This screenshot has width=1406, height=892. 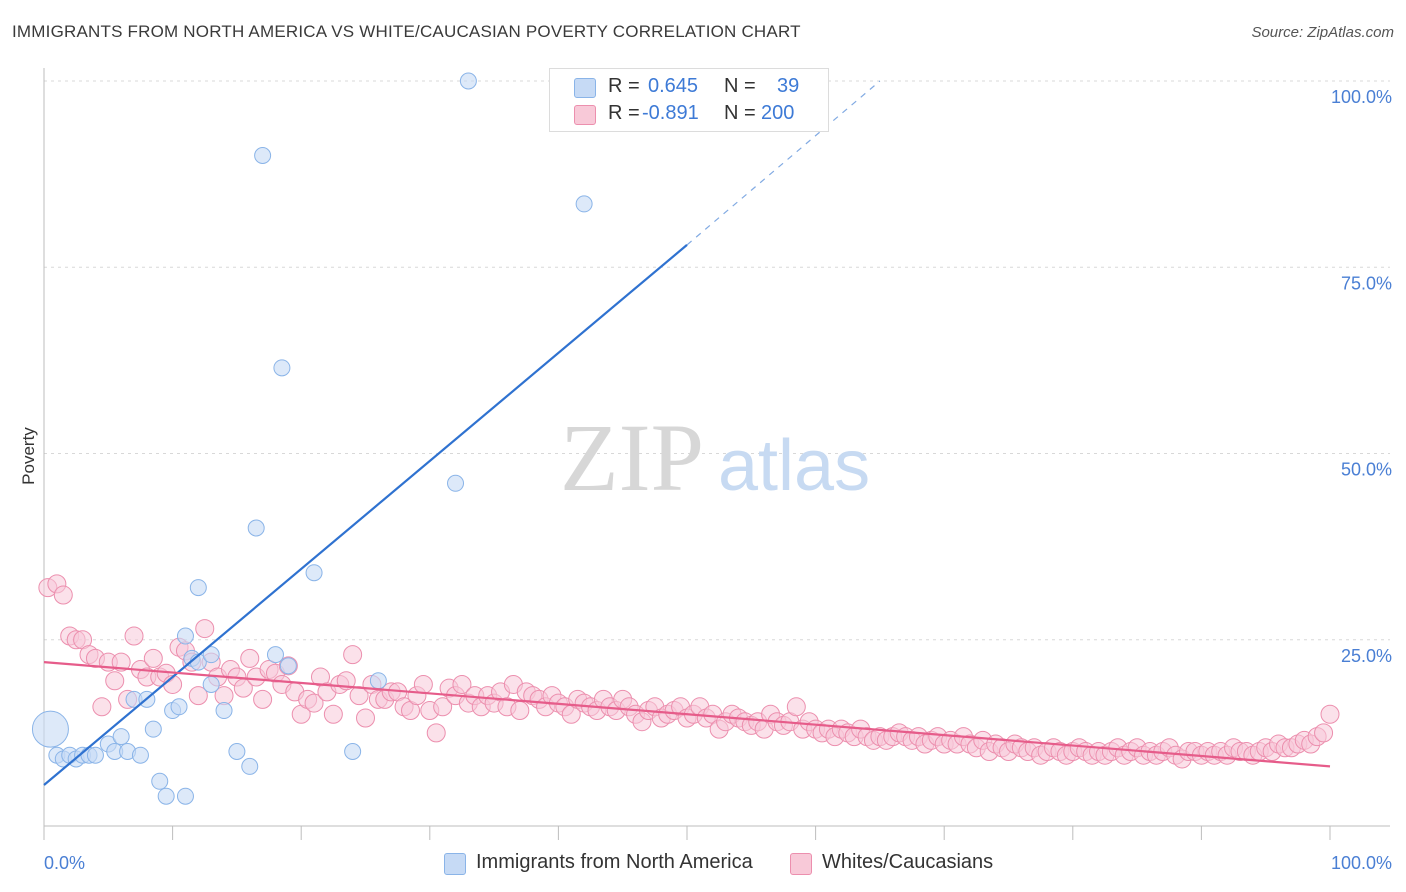 What do you see at coordinates (670, 113) in the screenshot?
I see `legend-r-value: -0.891` at bounding box center [670, 113].